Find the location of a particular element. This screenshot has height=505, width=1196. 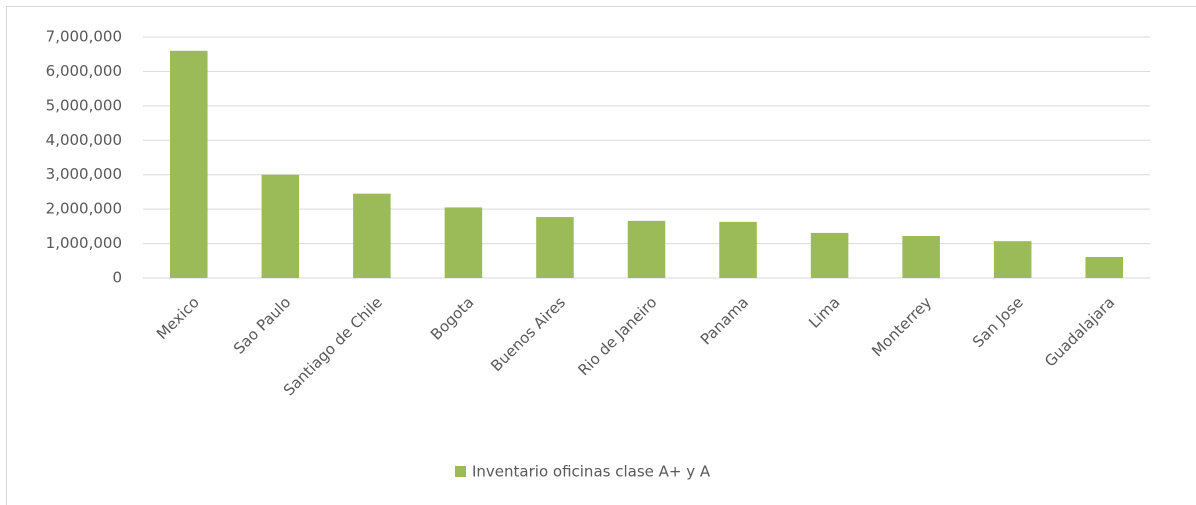

y-tick-label: 6,000,000 is located at coordinates (84, 71).